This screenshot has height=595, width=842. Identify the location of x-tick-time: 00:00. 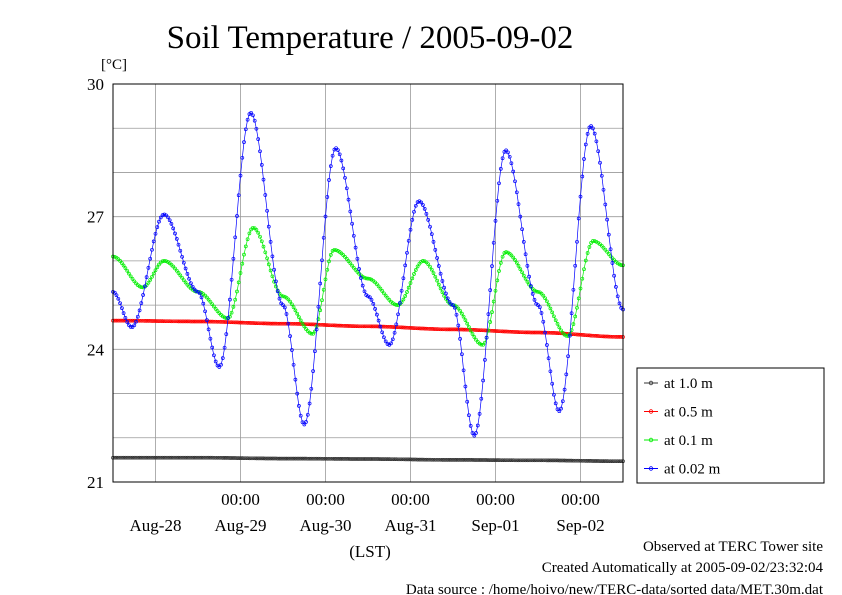
(325, 499).